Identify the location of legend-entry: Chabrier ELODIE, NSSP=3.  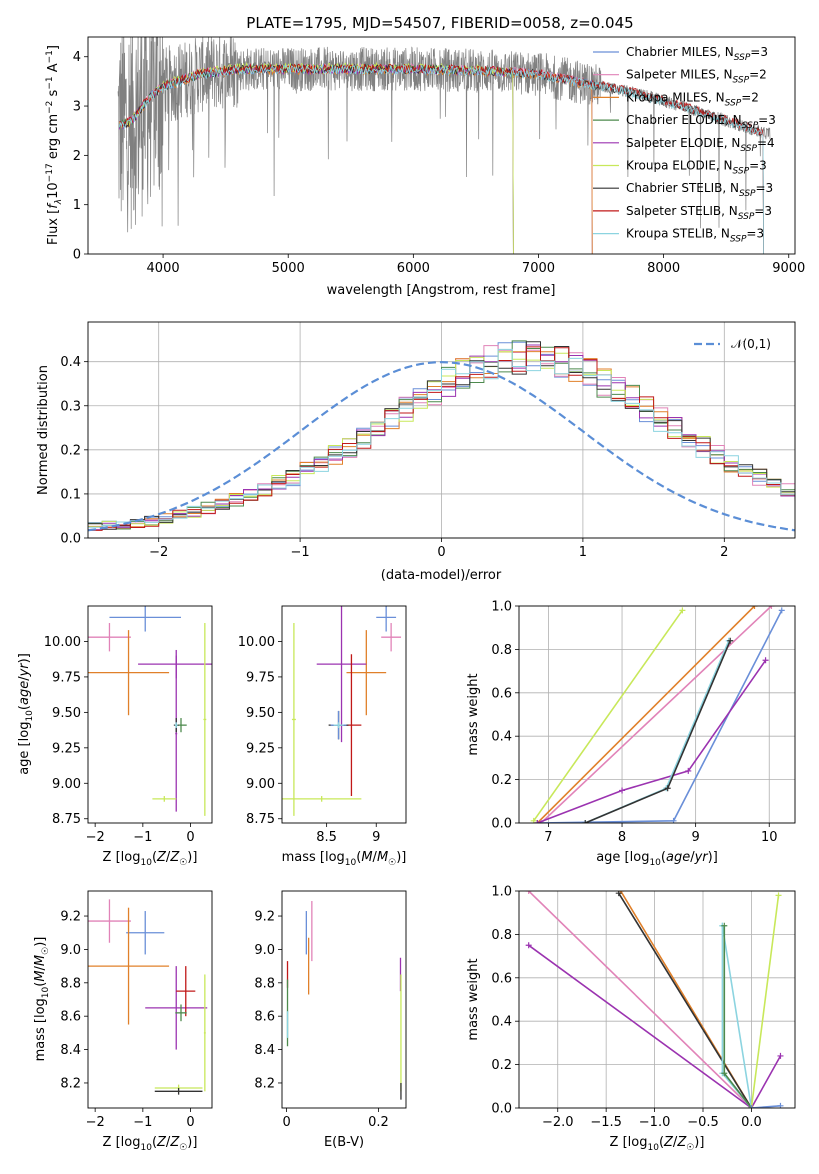
(701, 122).